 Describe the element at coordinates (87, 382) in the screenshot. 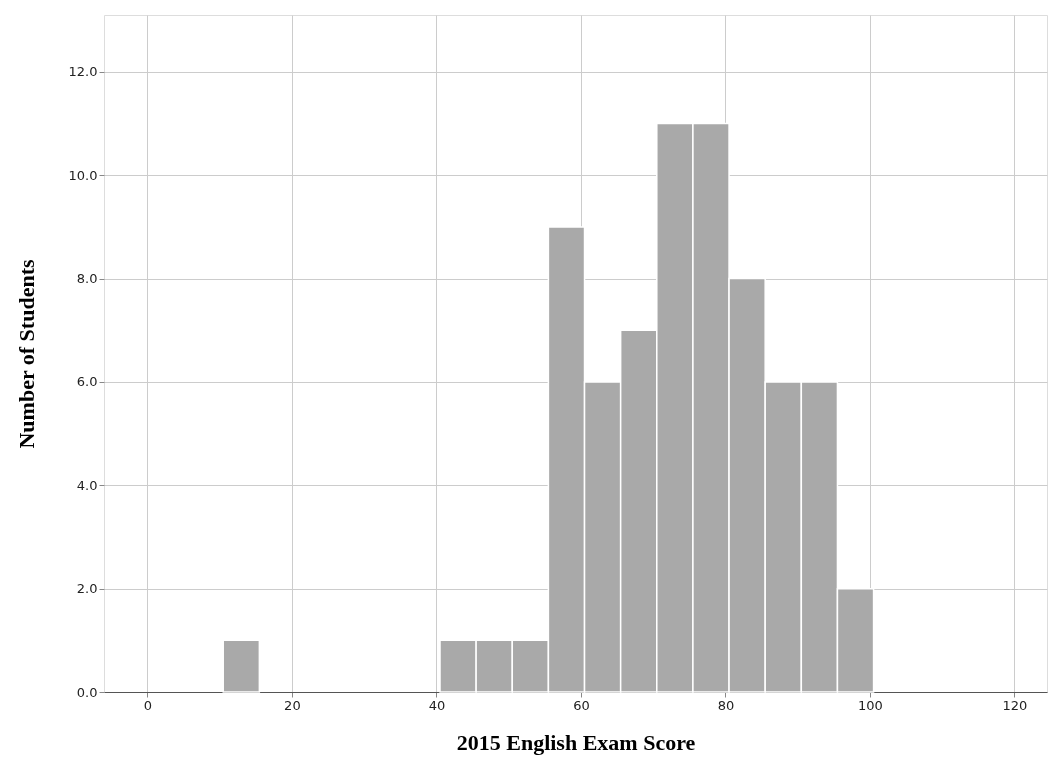

I see `y-tick-label: 6.0` at that location.